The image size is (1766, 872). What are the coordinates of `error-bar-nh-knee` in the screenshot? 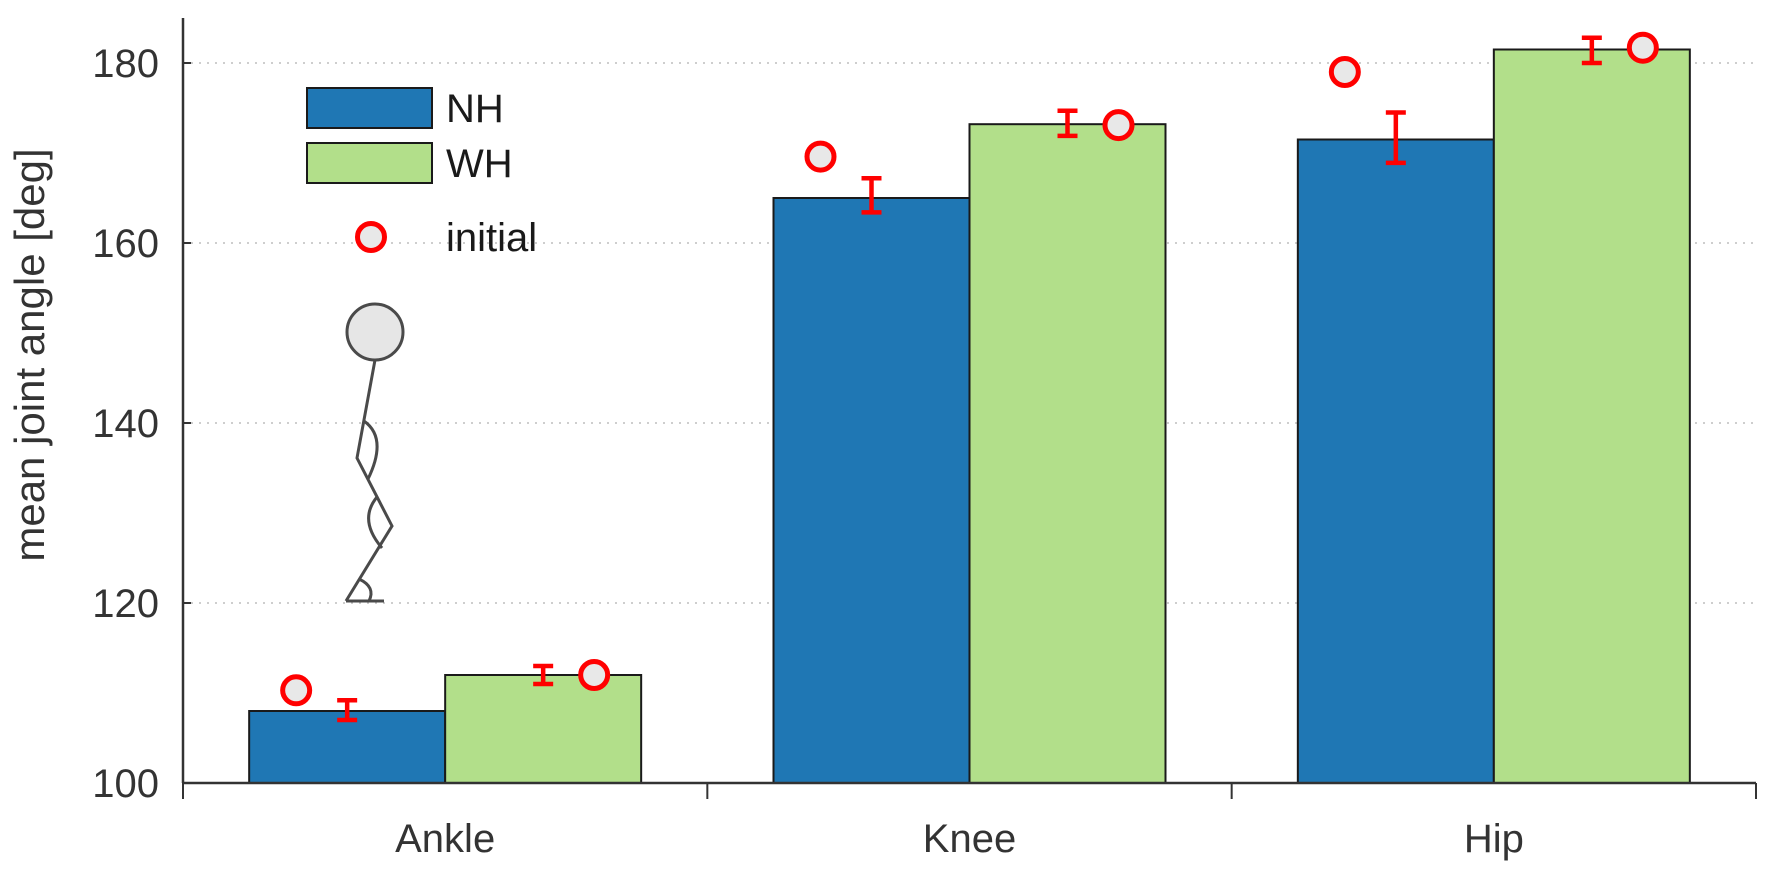 It's located at (871, 195).